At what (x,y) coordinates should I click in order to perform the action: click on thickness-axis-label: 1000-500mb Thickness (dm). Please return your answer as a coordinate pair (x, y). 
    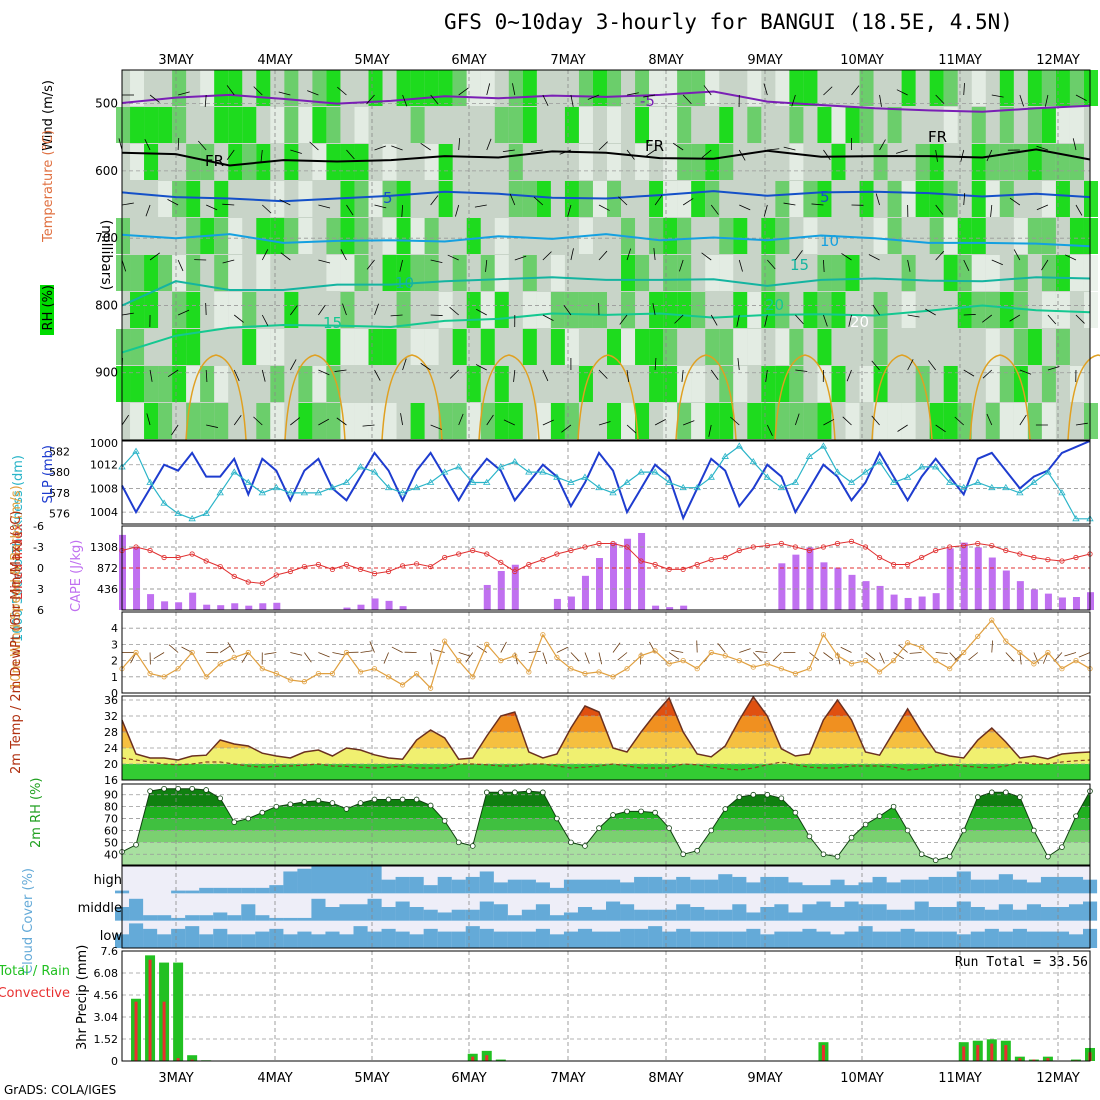
    Looking at the image, I should click on (18, 548).